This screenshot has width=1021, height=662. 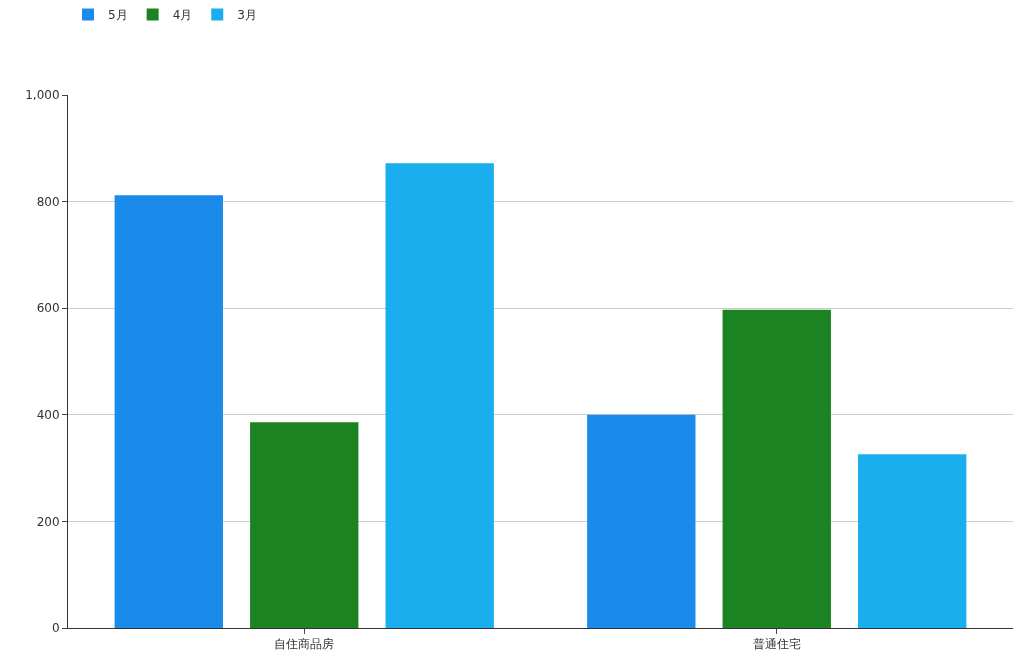 What do you see at coordinates (48, 201) in the screenshot?
I see `y-tick-label: 800` at bounding box center [48, 201].